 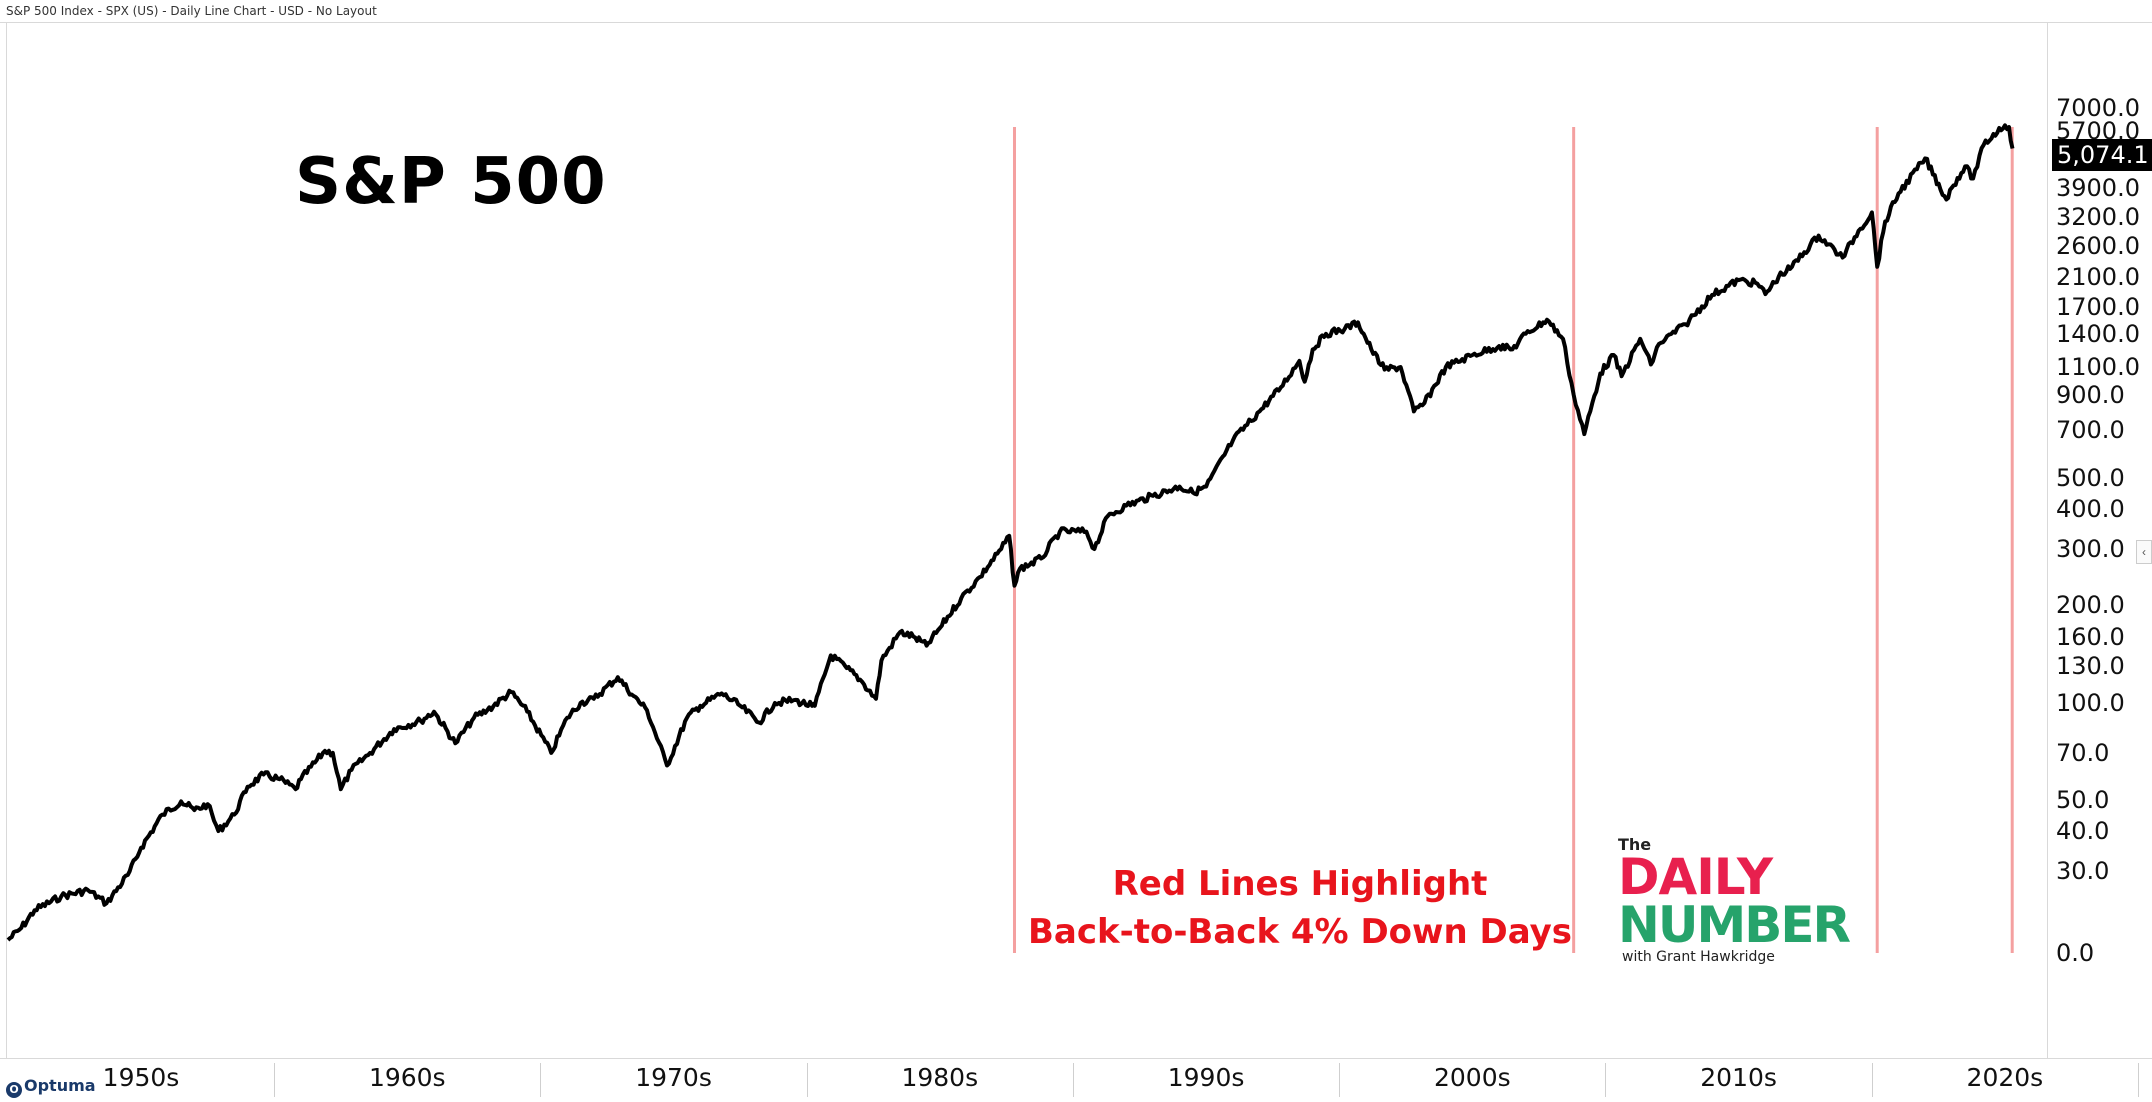 I want to click on y-tick-label: 2600.0, so click(x=2098, y=246).